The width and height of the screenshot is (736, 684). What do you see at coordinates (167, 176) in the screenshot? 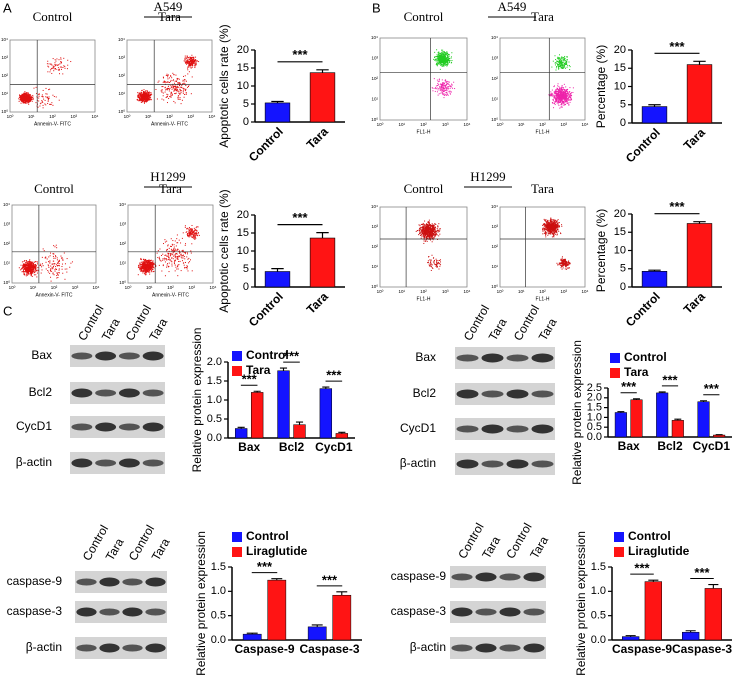
I see `cell-line-label: H1299` at bounding box center [167, 176].